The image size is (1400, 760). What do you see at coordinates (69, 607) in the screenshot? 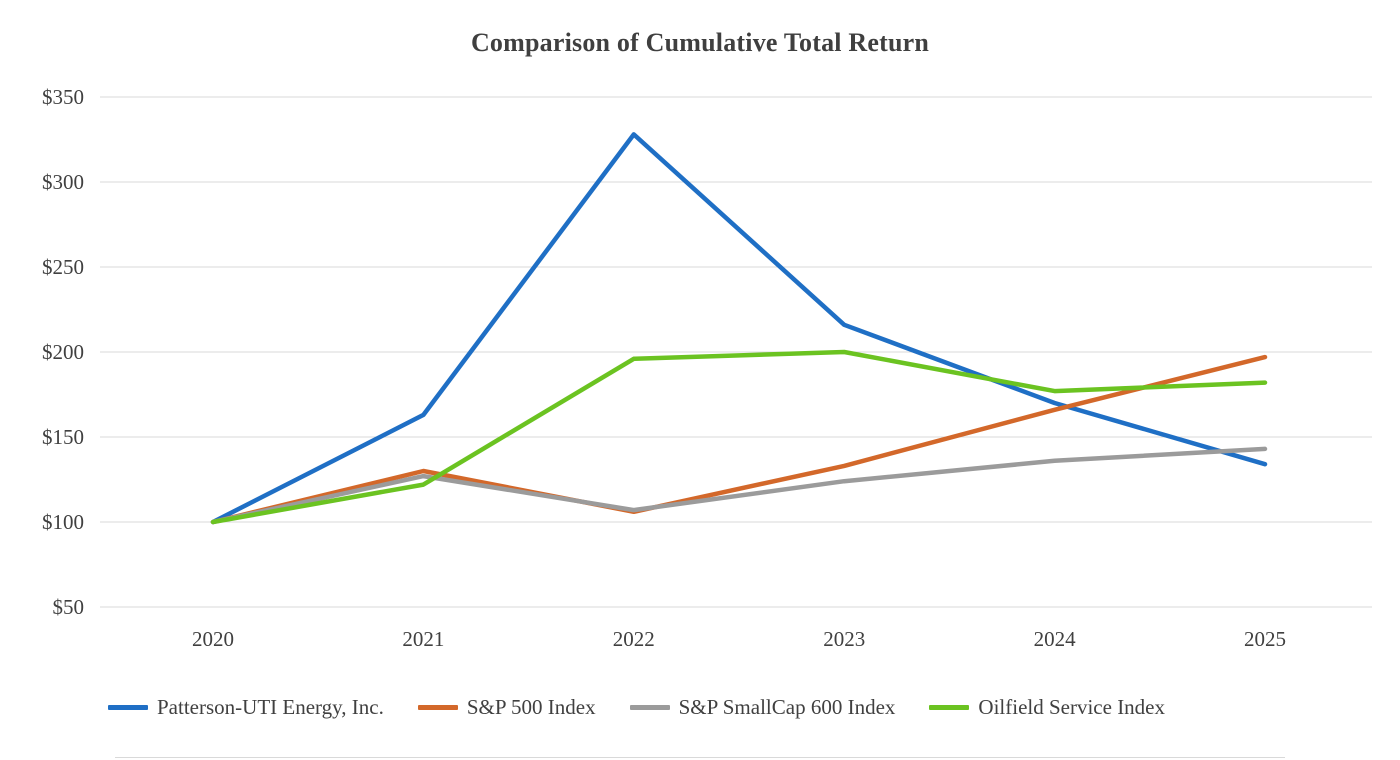
I see `y-axis-tick-label: $50` at bounding box center [69, 607].